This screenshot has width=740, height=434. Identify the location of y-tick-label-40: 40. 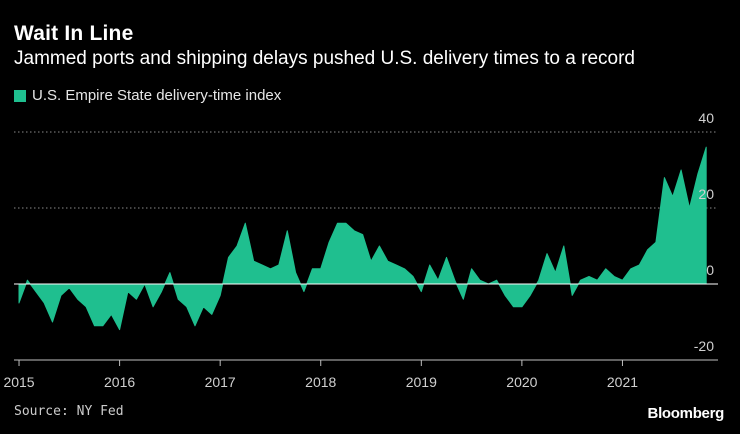
(706, 118).